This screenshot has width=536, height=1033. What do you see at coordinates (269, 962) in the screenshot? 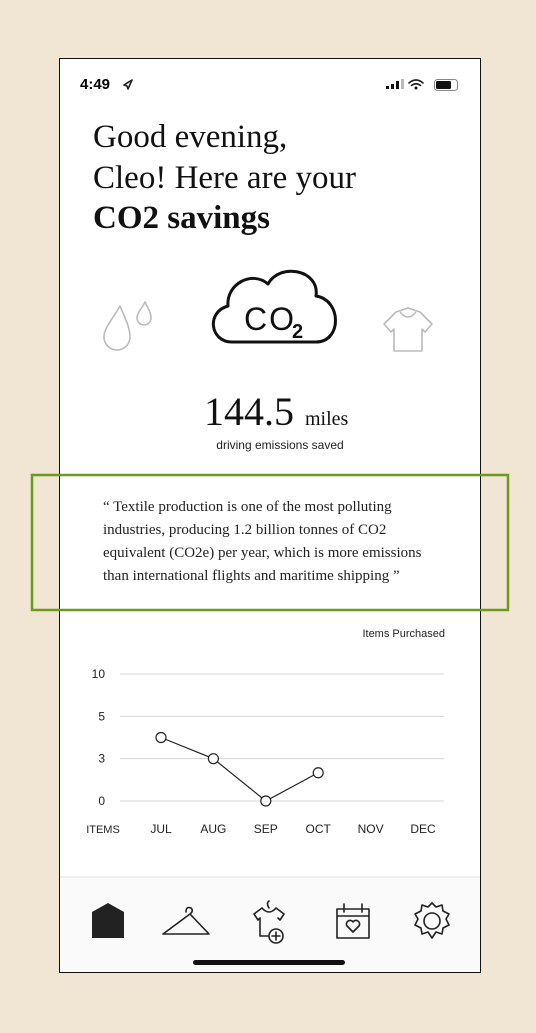
I see `home-indicator` at bounding box center [269, 962].